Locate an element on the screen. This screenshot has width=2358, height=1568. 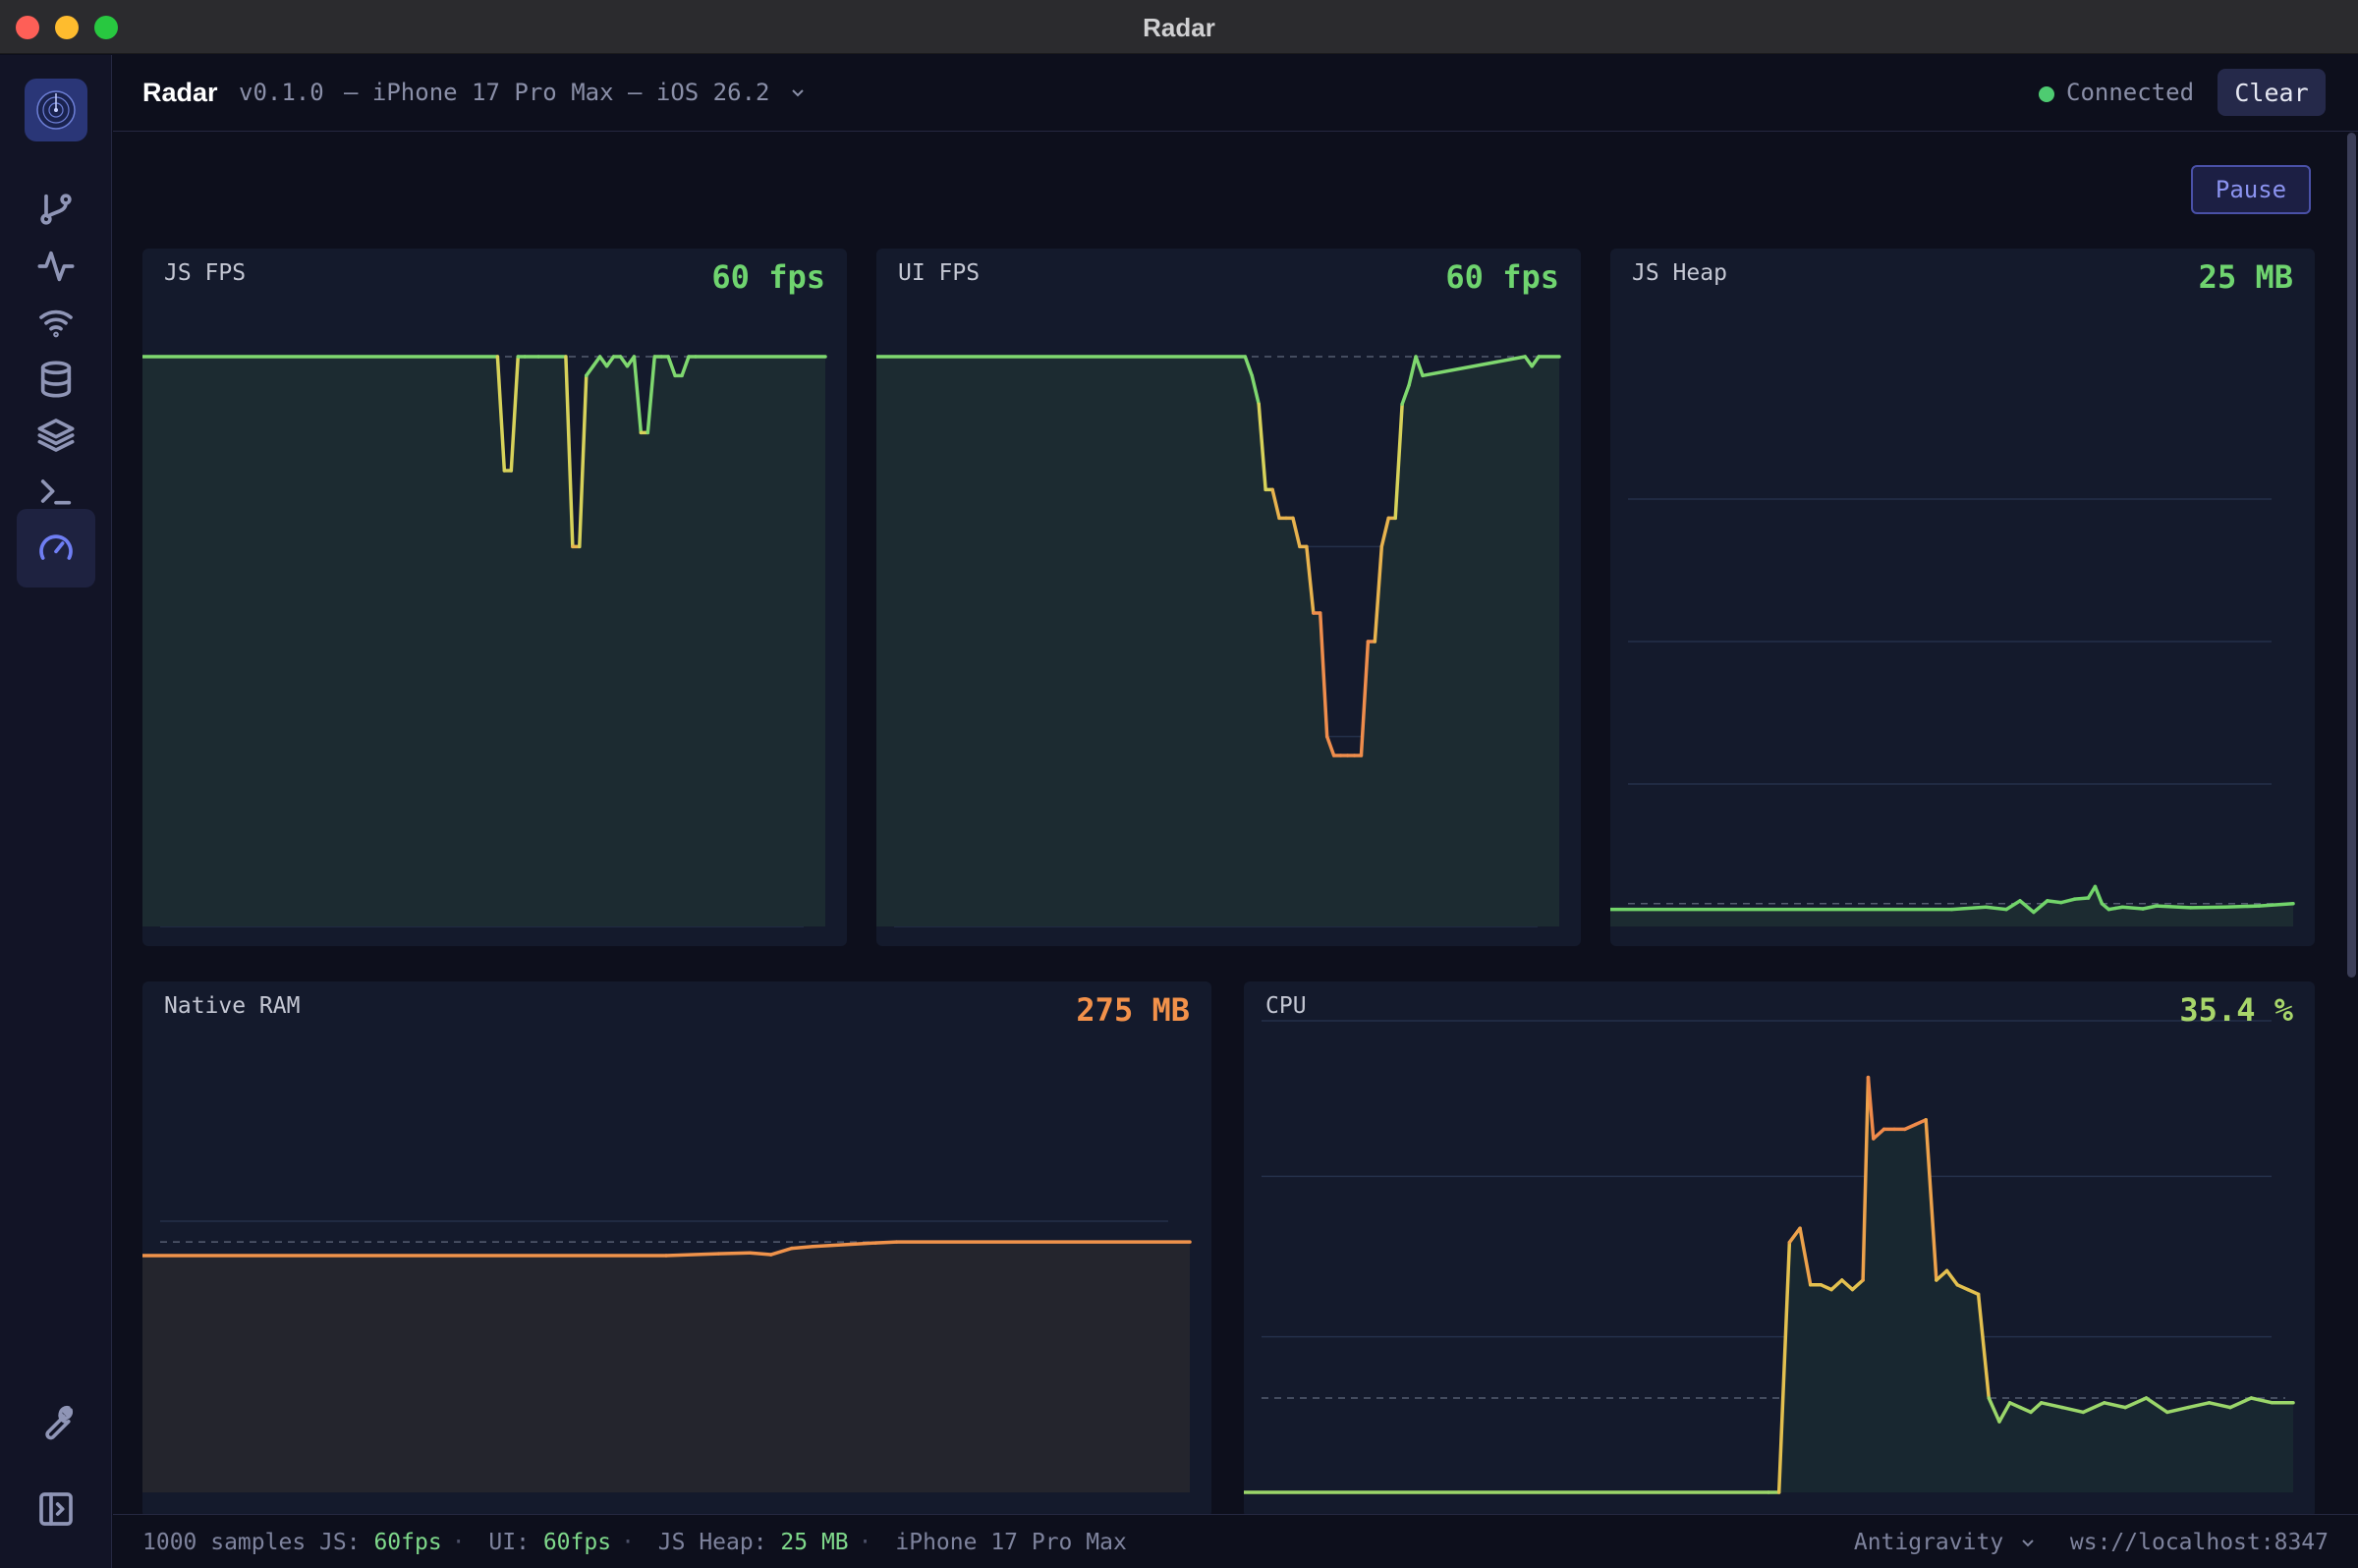
wifi-icon is located at coordinates (56, 323).